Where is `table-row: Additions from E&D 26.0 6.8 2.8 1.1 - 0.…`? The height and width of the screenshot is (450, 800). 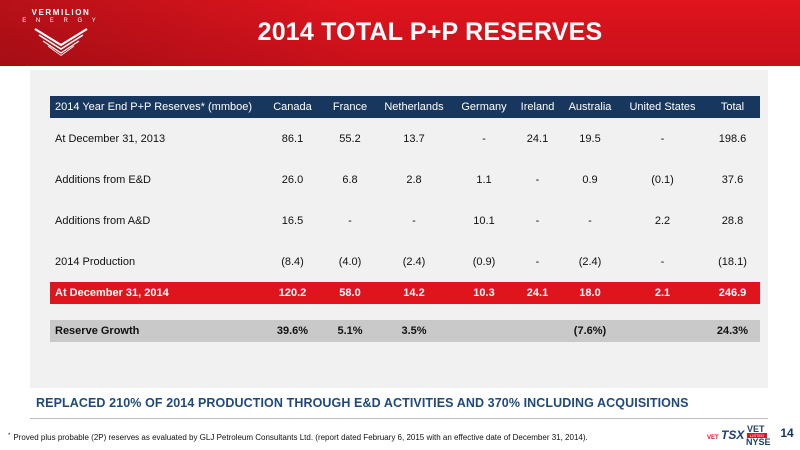 table-row: Additions from E&D 26.0 6.8 2.8 1.1 - 0.… is located at coordinates (405, 179).